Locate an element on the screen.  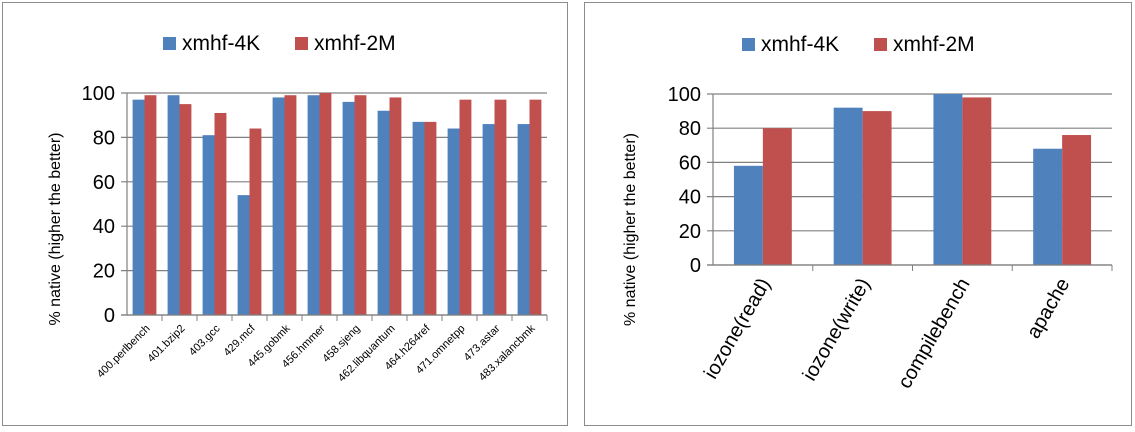
x-category-label: compilebench is located at coordinates (934, 334).